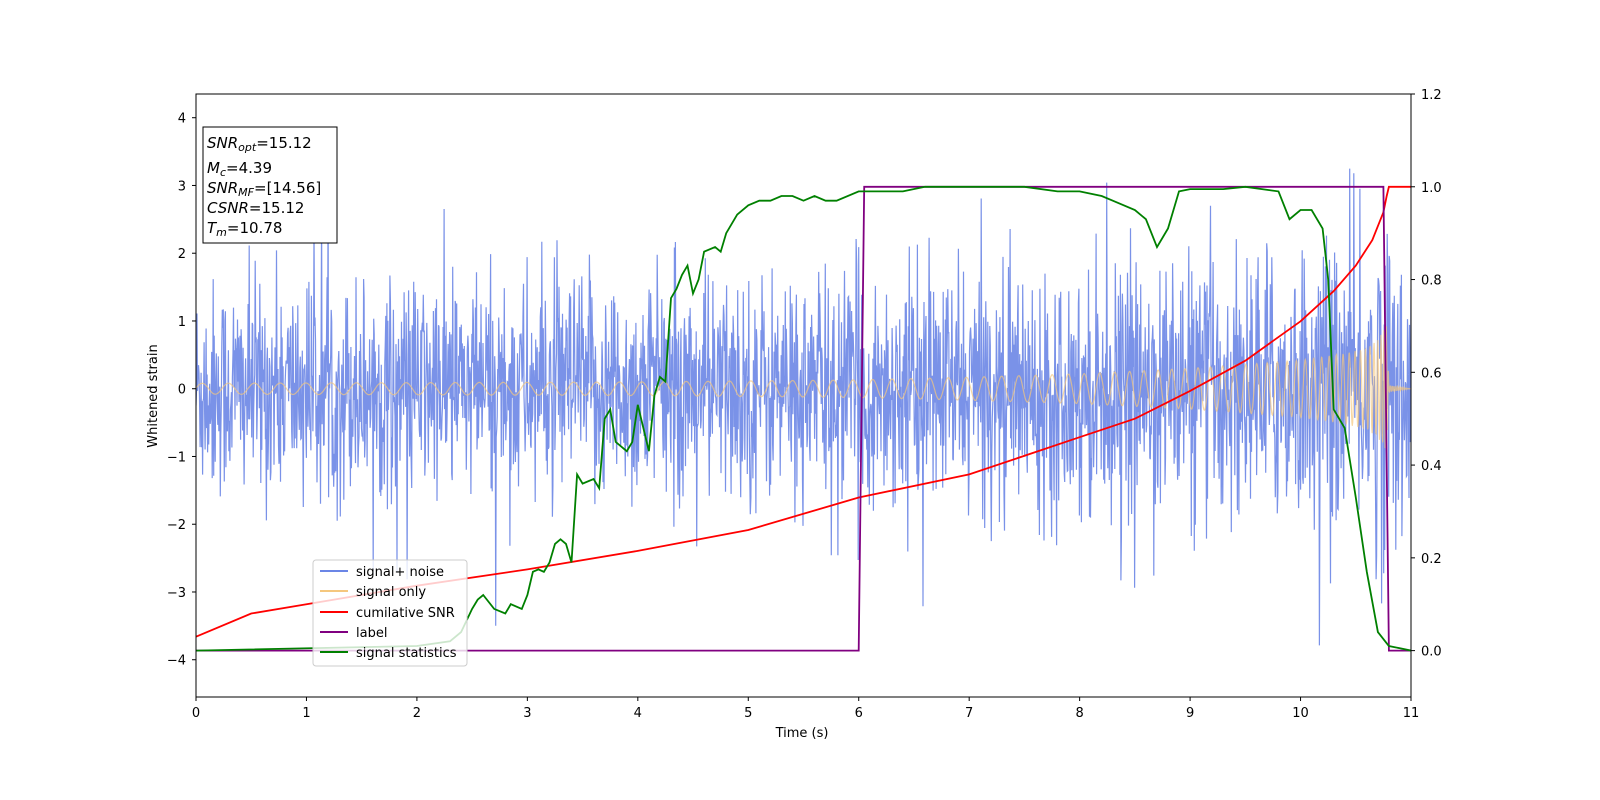 This screenshot has height=800, width=1600. I want to click on x-tick-label: 9, so click(1190, 713).